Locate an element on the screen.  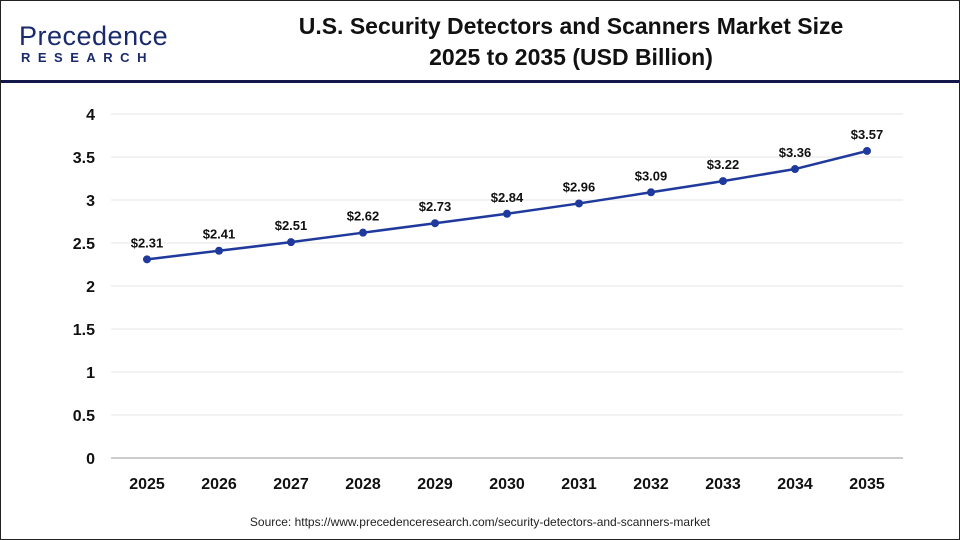
title-line2: 2025 to 2035 (USD Billion) is located at coordinates (571, 57).